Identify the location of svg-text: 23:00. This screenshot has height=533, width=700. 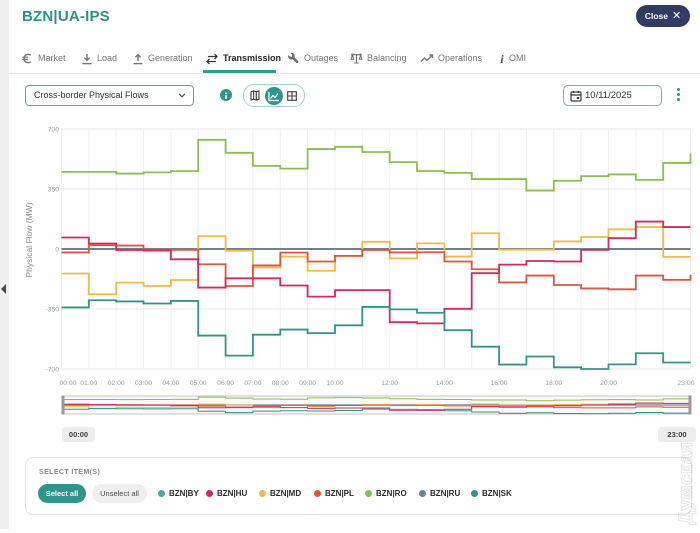
(685, 383).